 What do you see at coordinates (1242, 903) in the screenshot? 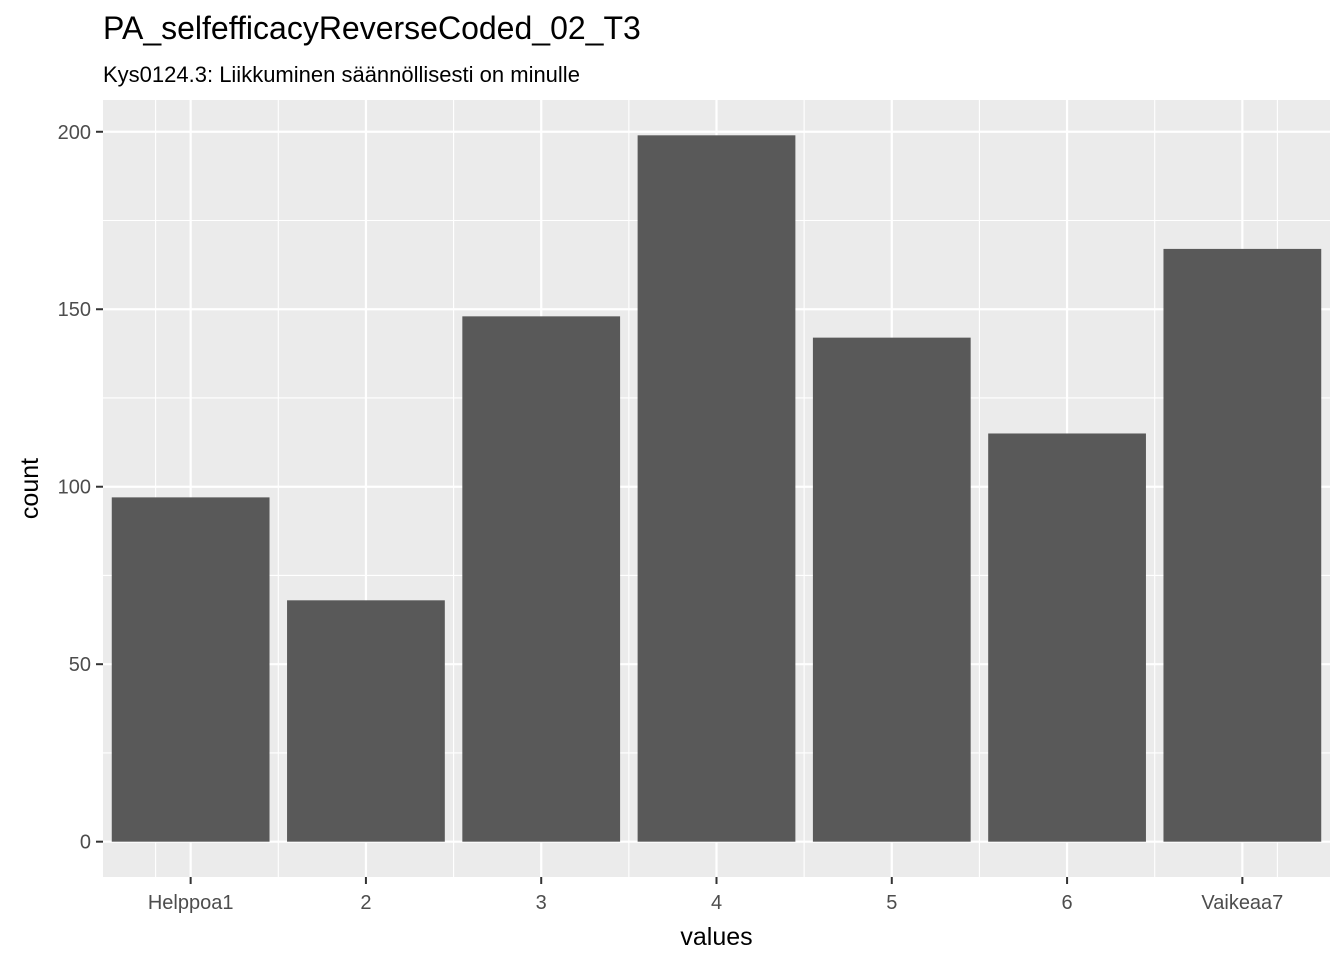
I see `x-tick-label: Vaikeaa7` at bounding box center [1242, 903].